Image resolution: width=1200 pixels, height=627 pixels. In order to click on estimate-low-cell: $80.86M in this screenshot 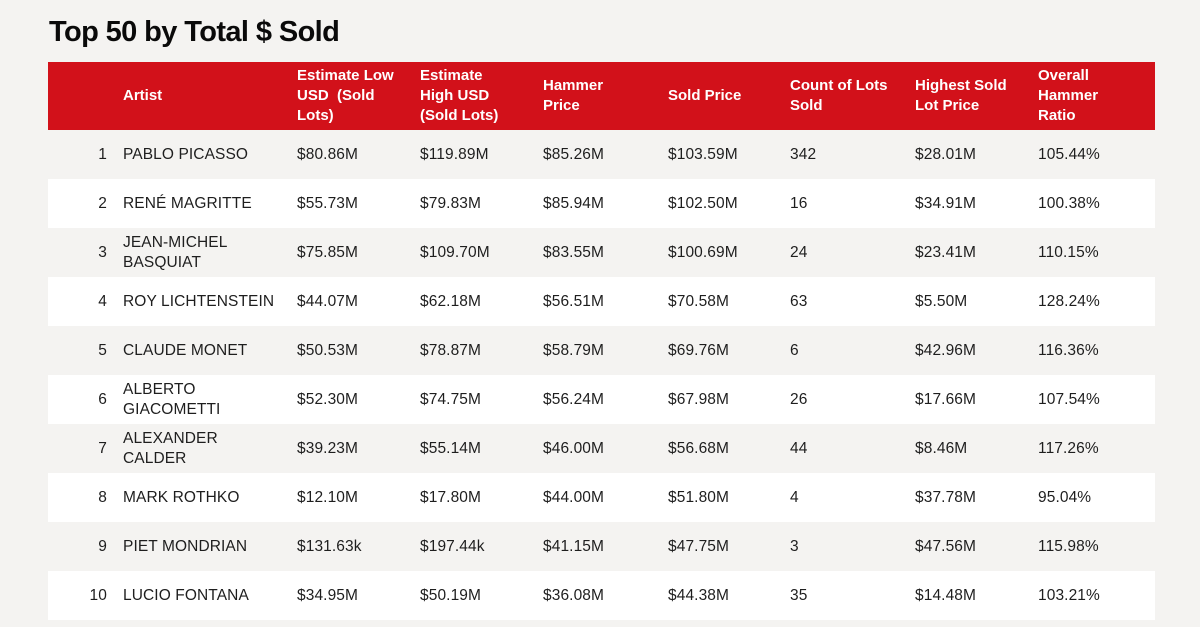, I will do `click(328, 154)`.